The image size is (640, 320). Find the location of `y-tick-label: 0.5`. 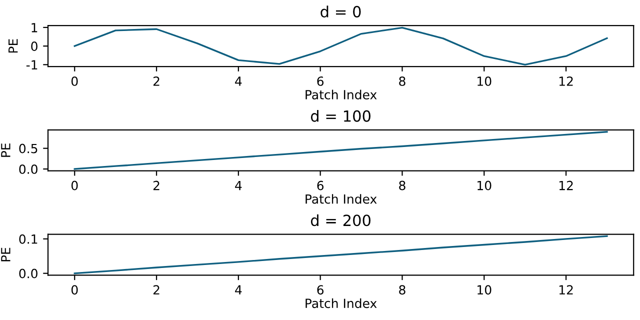

y-tick-label: 0.5 is located at coordinates (28, 149).